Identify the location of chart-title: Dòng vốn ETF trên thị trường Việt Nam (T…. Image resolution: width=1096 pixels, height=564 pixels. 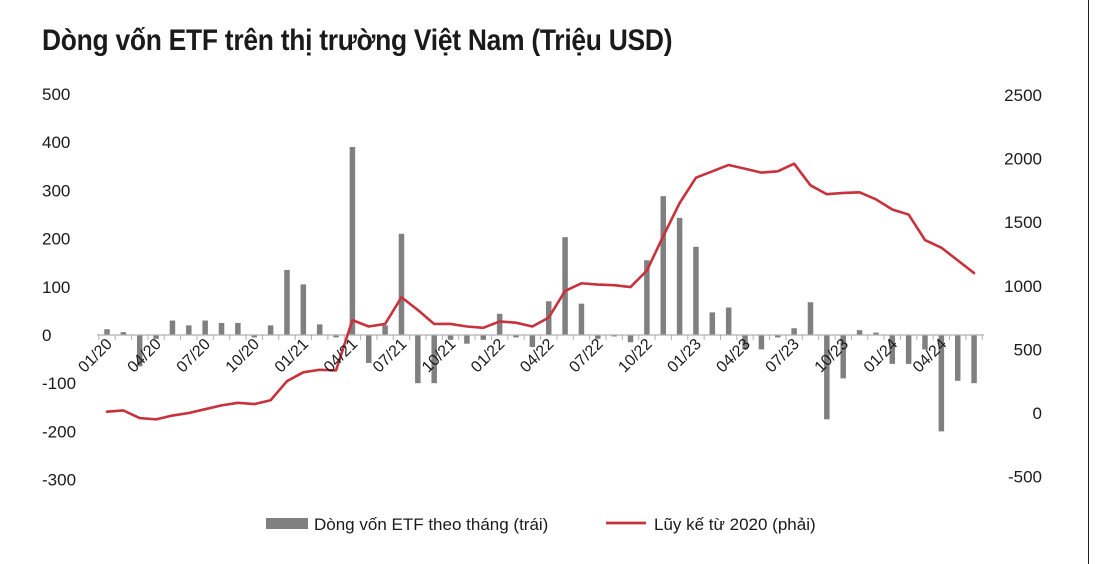
(357, 40).